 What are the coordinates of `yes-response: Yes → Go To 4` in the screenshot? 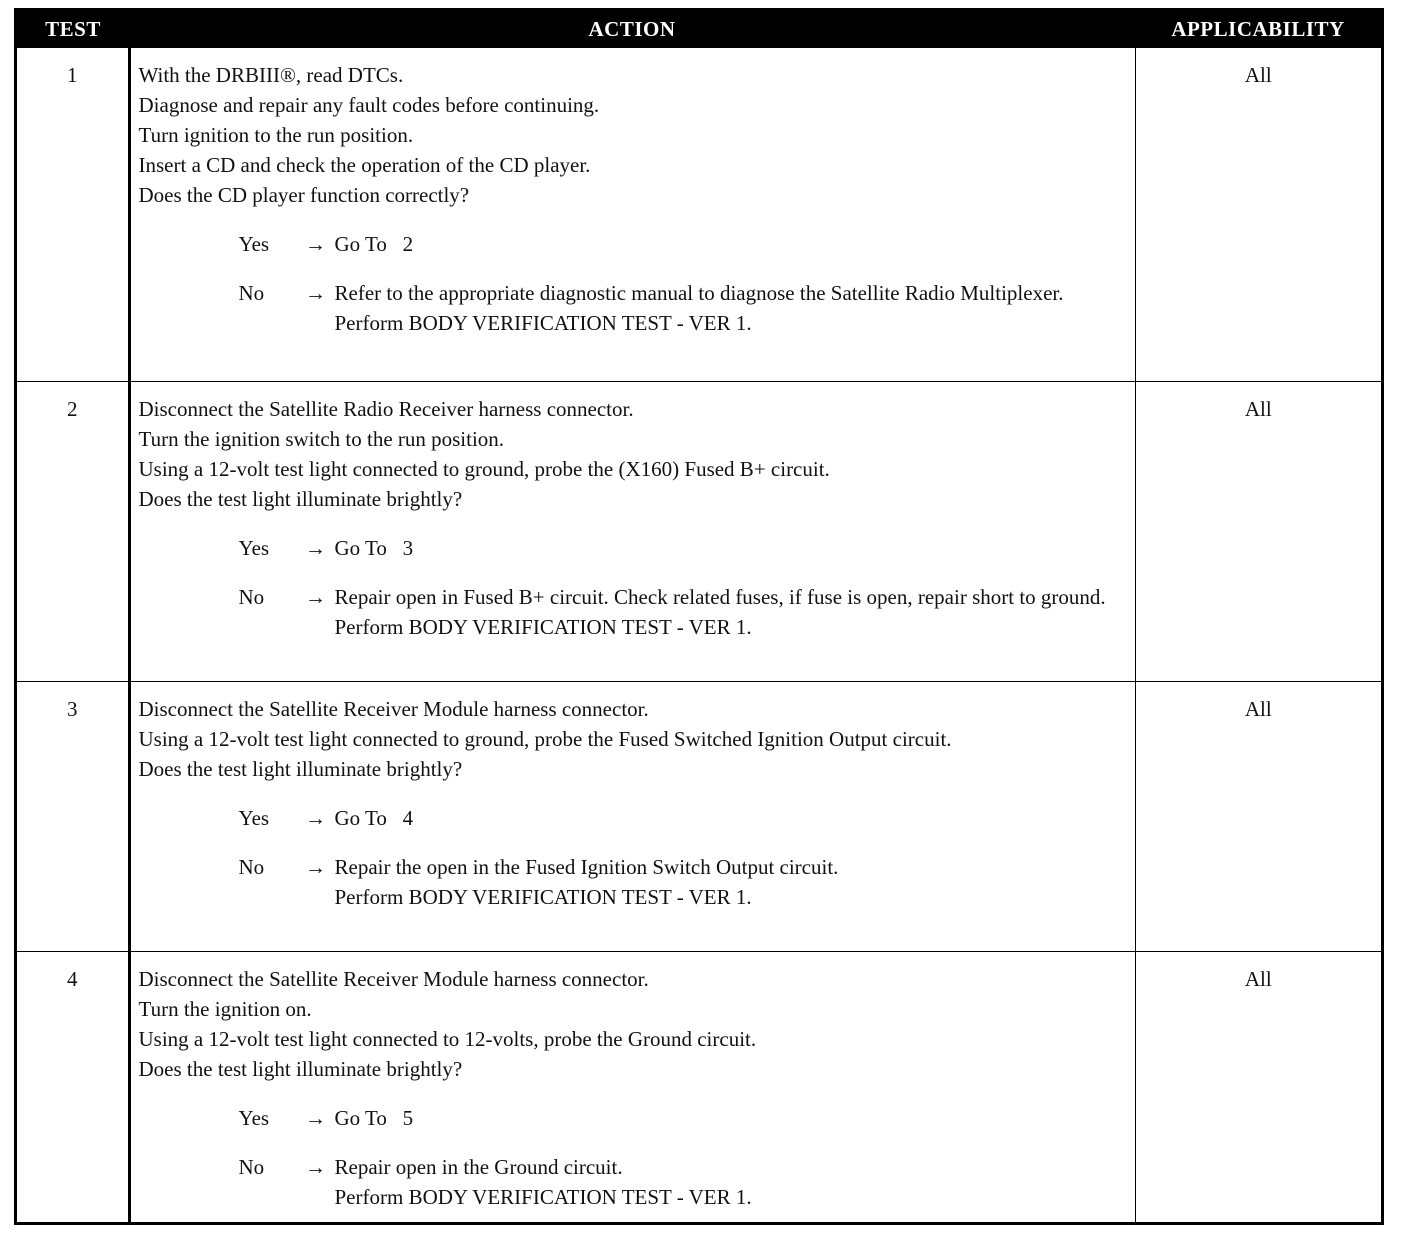 It's located at (633, 818).